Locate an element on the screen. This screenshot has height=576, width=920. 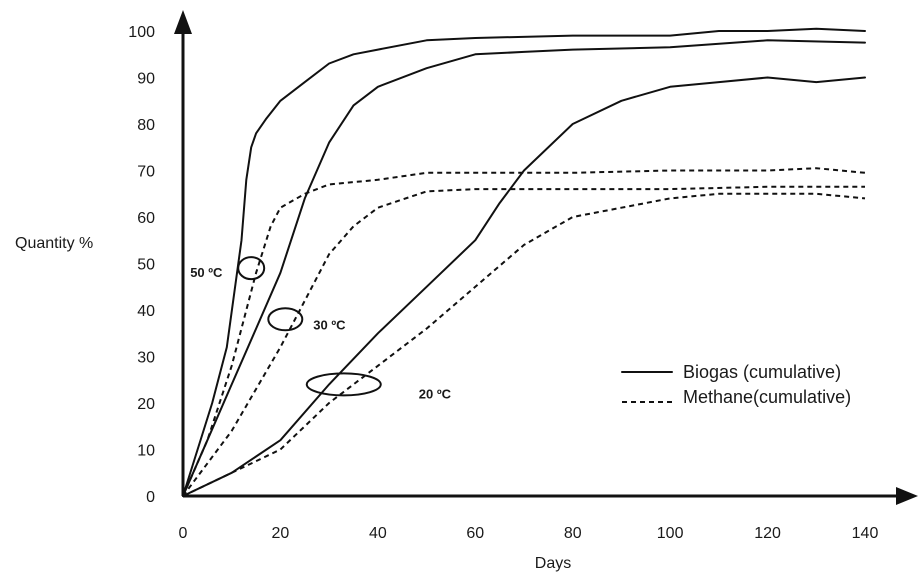
y-tick-label: 50 is located at coordinates (146, 265).